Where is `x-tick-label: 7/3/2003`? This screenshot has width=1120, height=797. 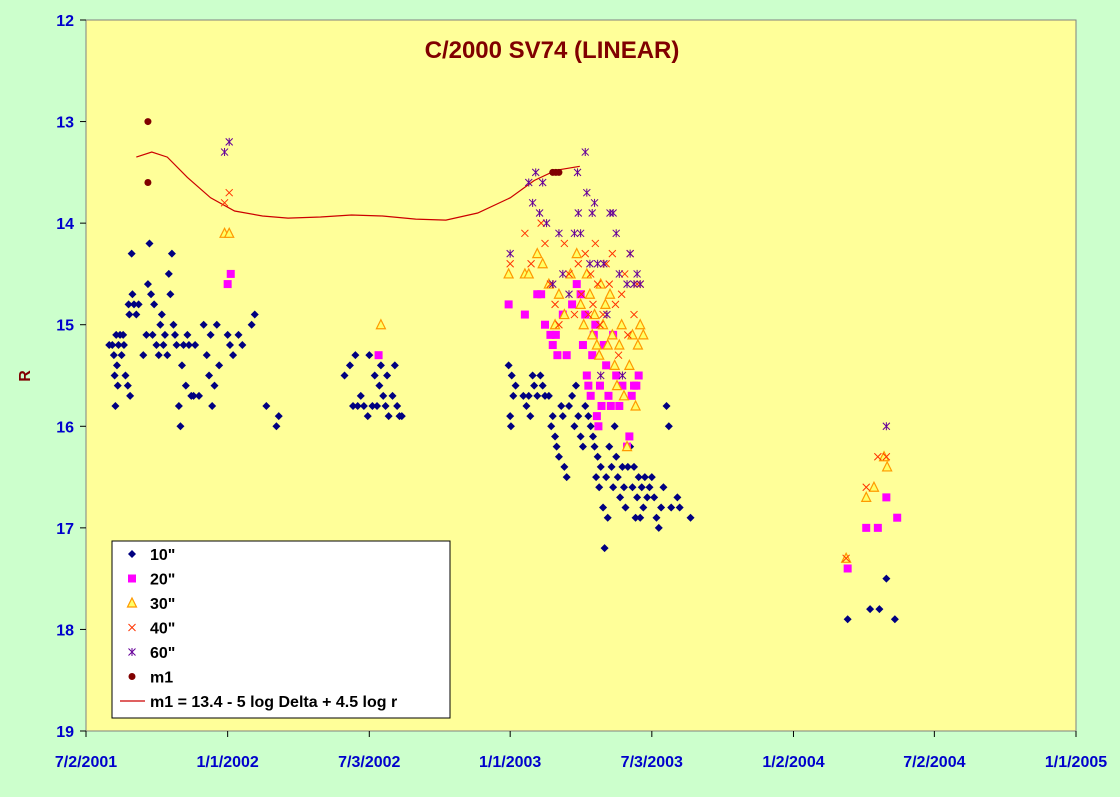 x-tick-label: 7/3/2003 is located at coordinates (652, 762).